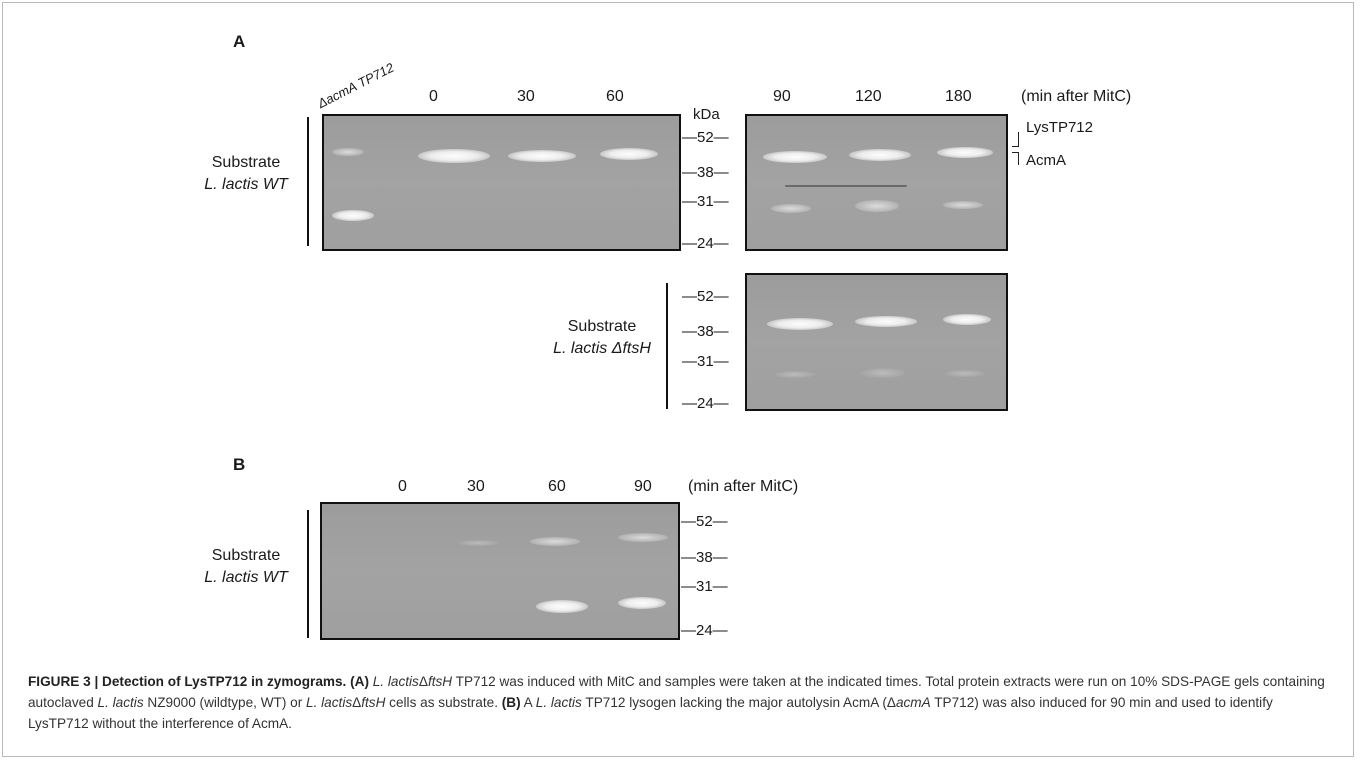 This screenshot has width=1360, height=764. I want to click on marker-38-bottom: —38—, so click(705, 331).